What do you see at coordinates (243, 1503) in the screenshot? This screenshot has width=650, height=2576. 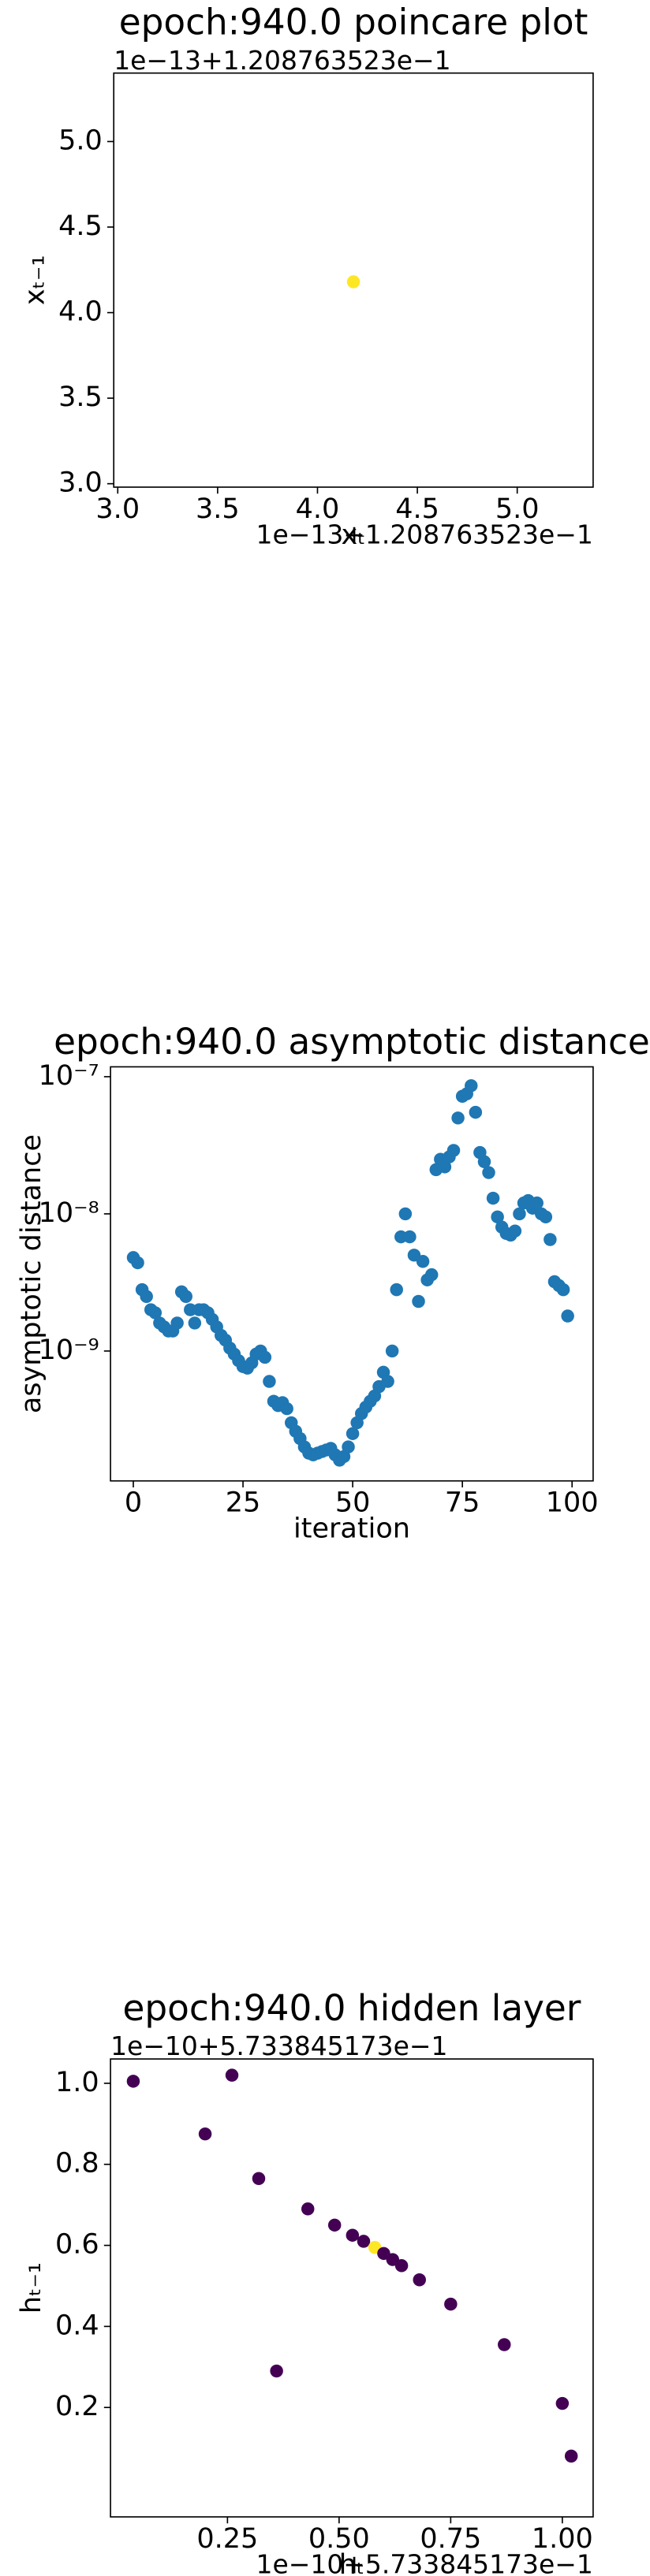 I see `x-tick-label: 25` at bounding box center [243, 1503].